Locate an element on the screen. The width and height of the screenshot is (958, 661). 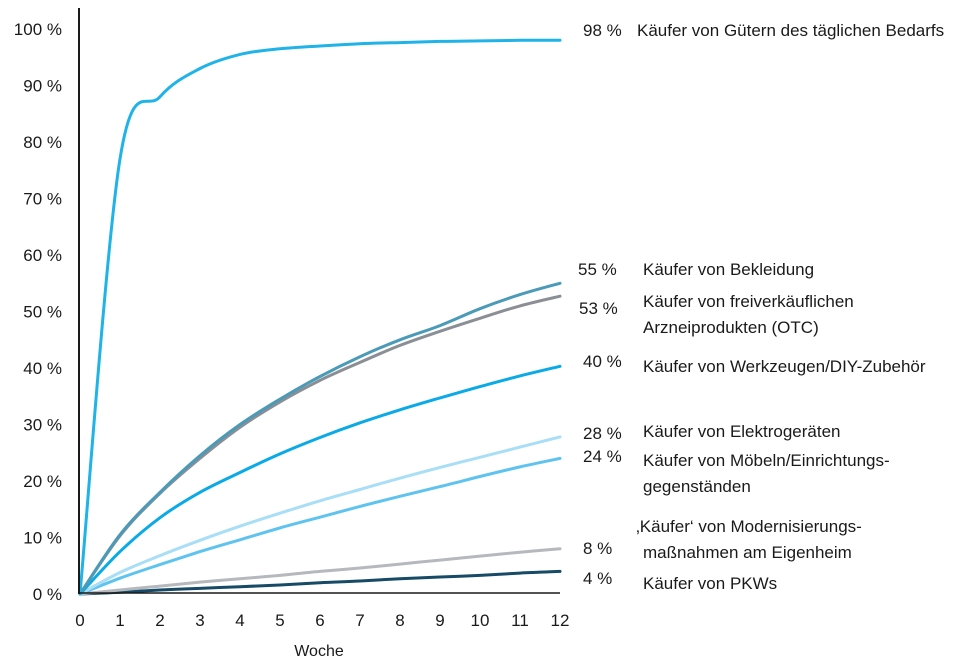
value-label-electronics: 28 % is located at coordinates (602, 433).